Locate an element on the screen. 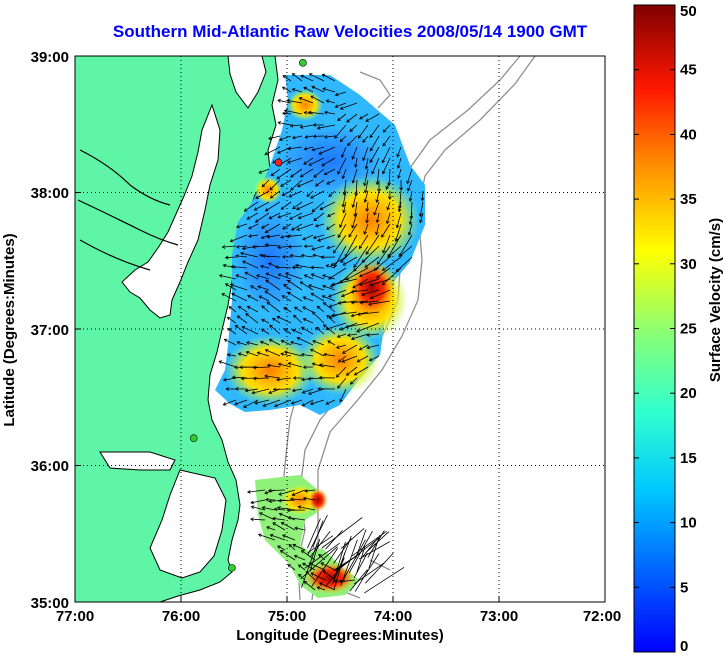  potomac-river is located at coordinates (128, 210).